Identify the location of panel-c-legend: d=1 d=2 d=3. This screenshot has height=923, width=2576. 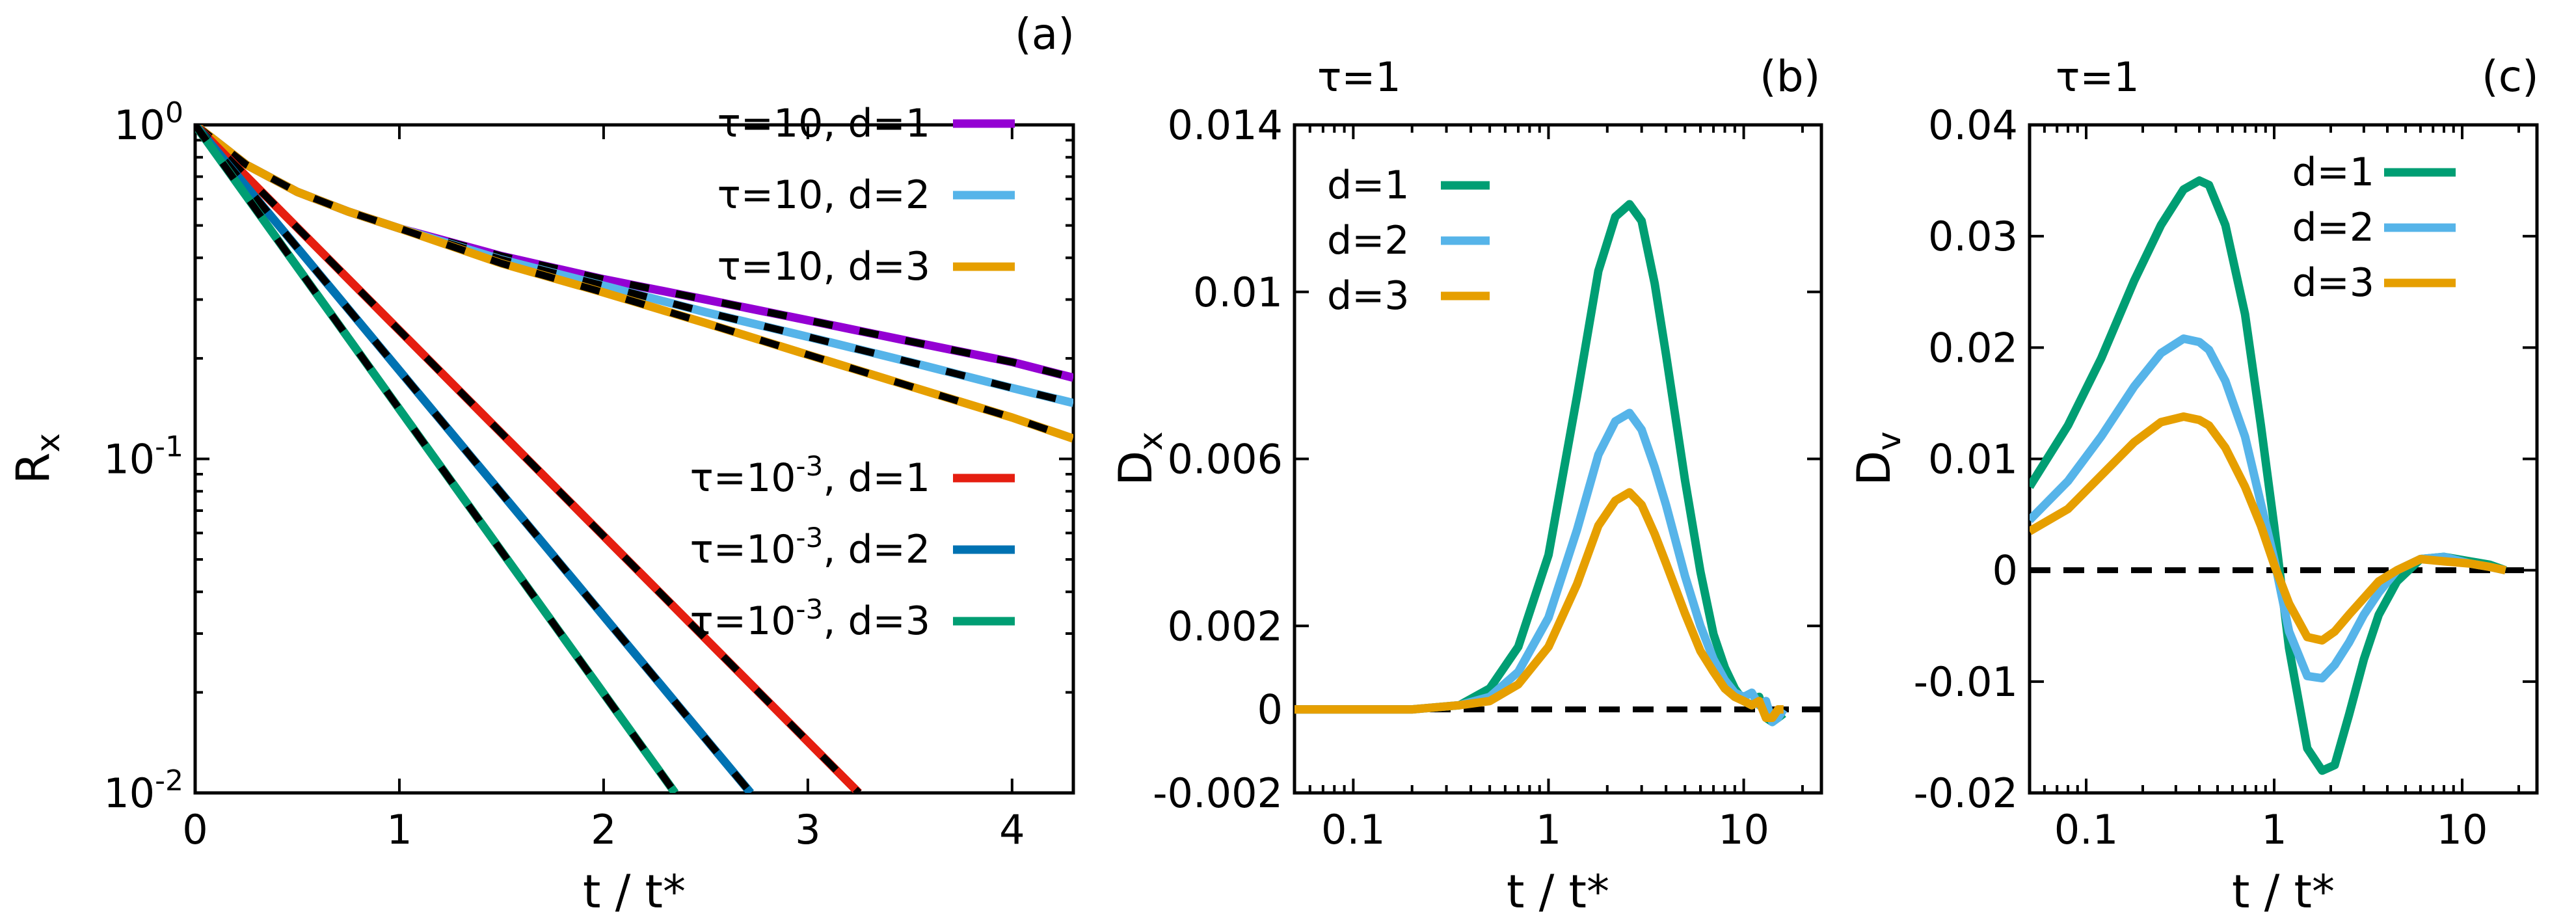
(2374, 228).